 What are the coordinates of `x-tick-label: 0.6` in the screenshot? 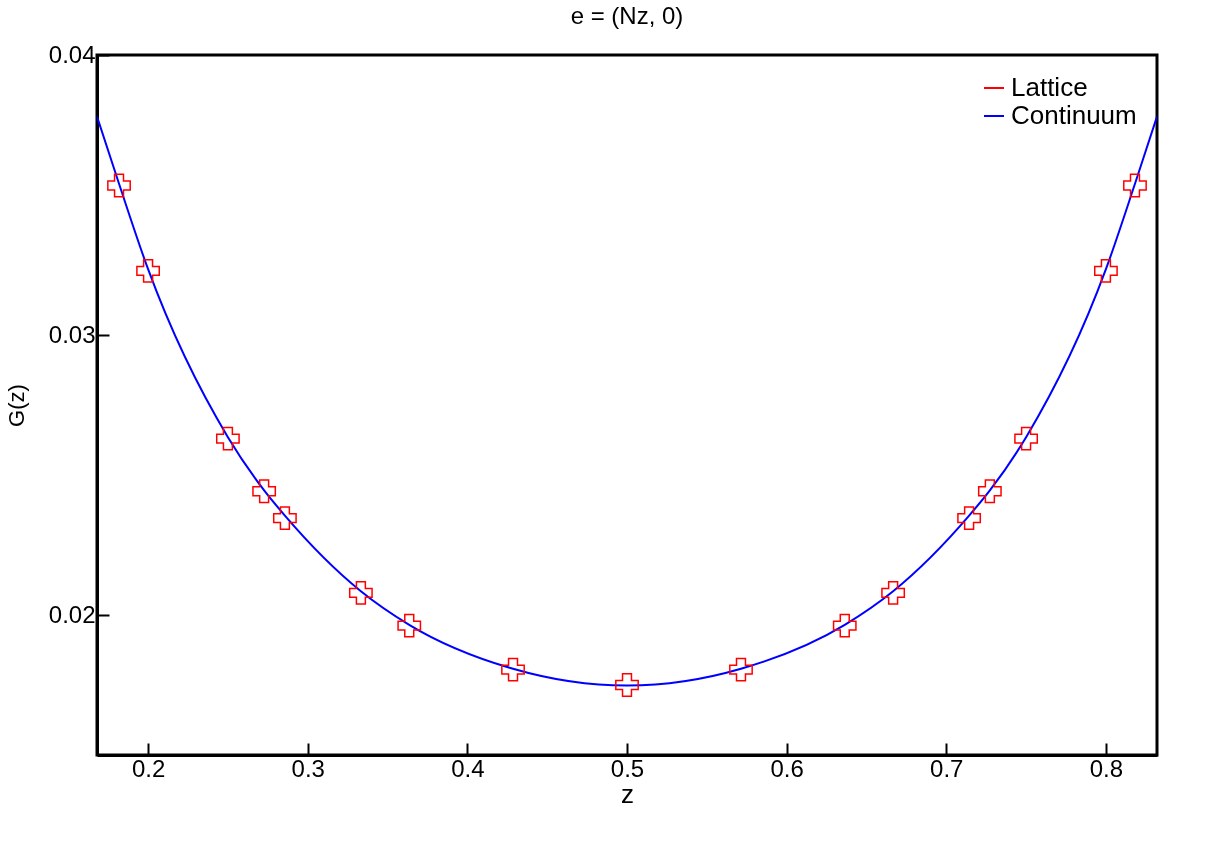 It's located at (787, 768).